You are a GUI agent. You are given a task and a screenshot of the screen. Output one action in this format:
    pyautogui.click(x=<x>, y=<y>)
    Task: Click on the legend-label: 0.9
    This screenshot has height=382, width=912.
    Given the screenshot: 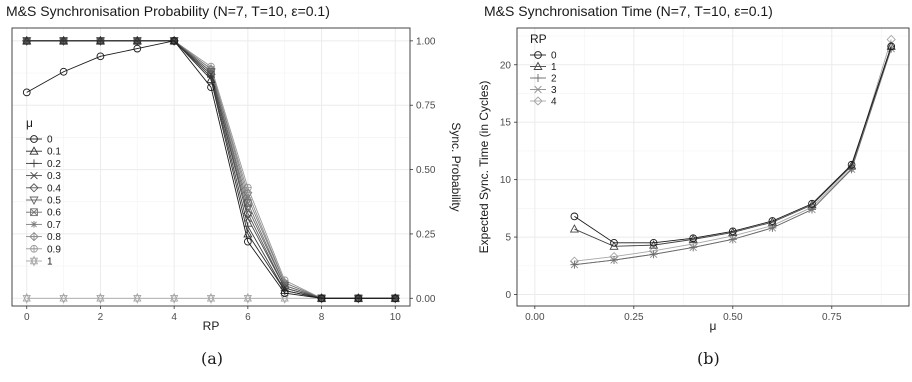 What is the action you would take?
    pyautogui.click(x=54, y=249)
    